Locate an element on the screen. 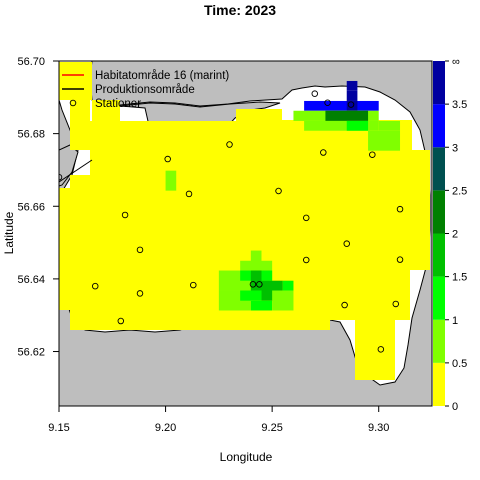 The height and width of the screenshot is (480, 480). colorbar-tick-label: 0 is located at coordinates (455, 407).